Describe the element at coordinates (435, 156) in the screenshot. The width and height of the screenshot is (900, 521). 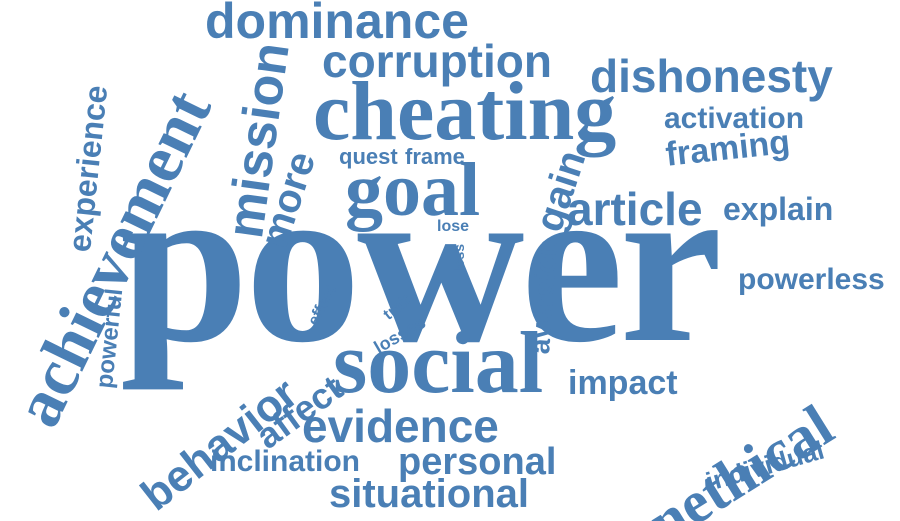
I see `word-frame: frame` at that location.